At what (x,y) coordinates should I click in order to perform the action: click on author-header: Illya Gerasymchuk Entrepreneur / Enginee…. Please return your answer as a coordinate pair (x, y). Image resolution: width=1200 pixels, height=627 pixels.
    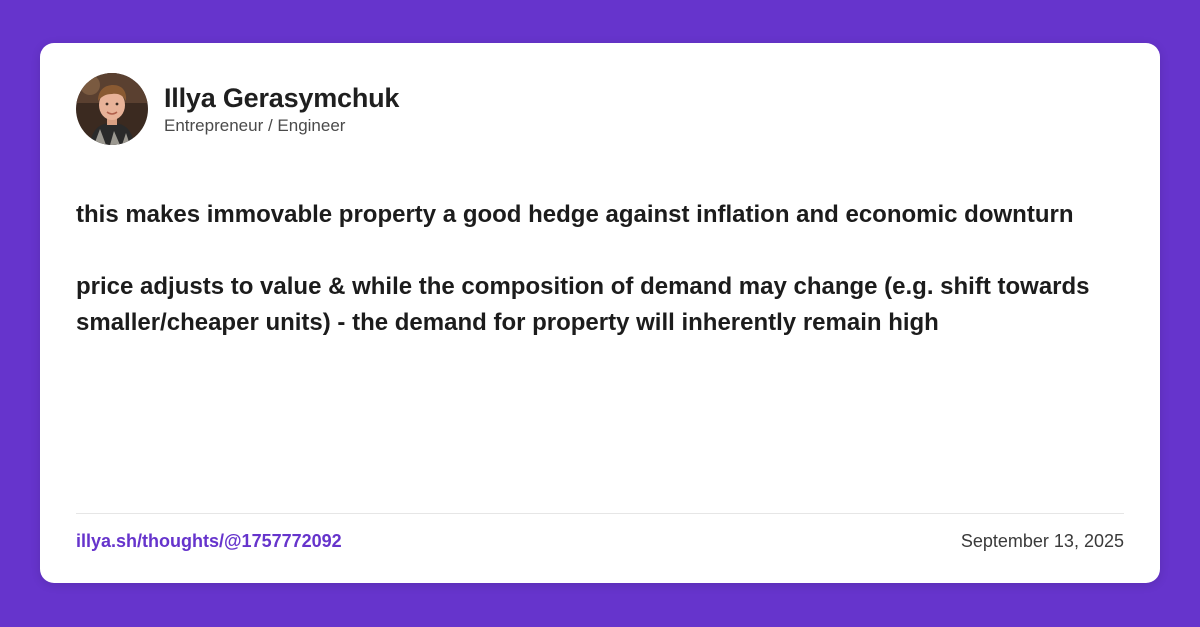
    Looking at the image, I should click on (237, 109).